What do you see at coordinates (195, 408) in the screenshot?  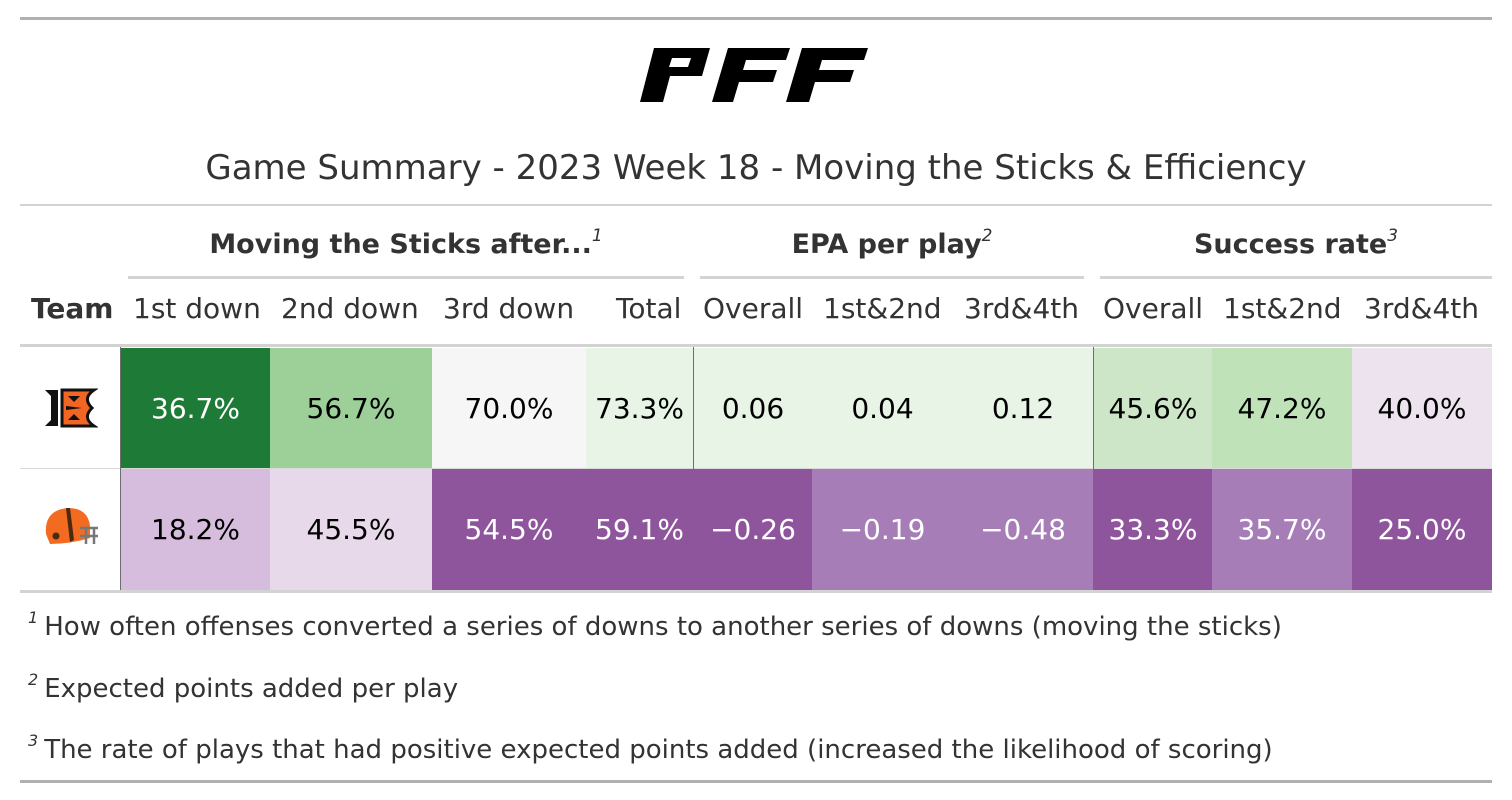 I see `cell-1st-down: 36.7%` at bounding box center [195, 408].